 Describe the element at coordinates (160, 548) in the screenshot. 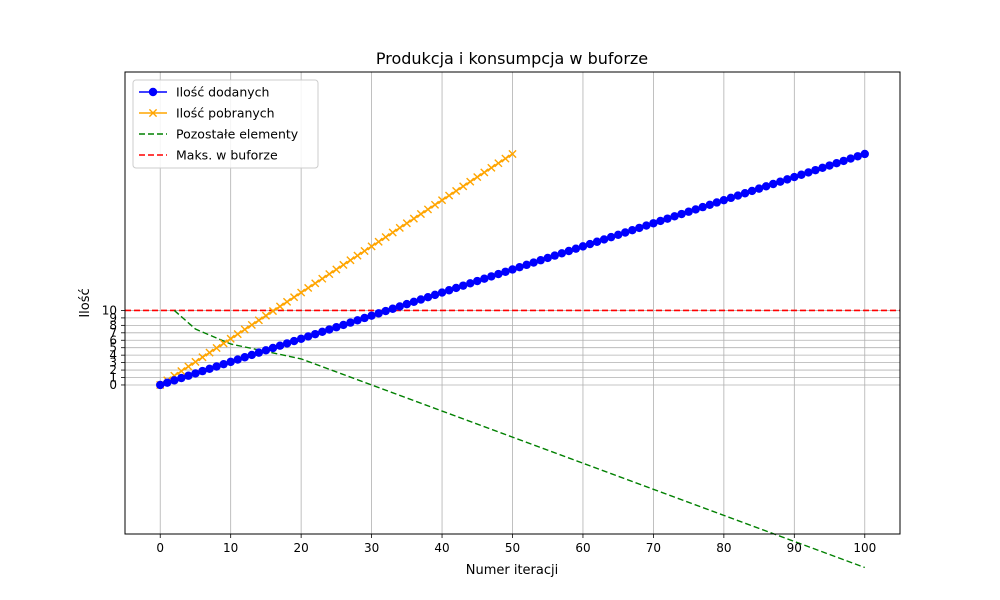

I see `x-tick-label: 0` at that location.